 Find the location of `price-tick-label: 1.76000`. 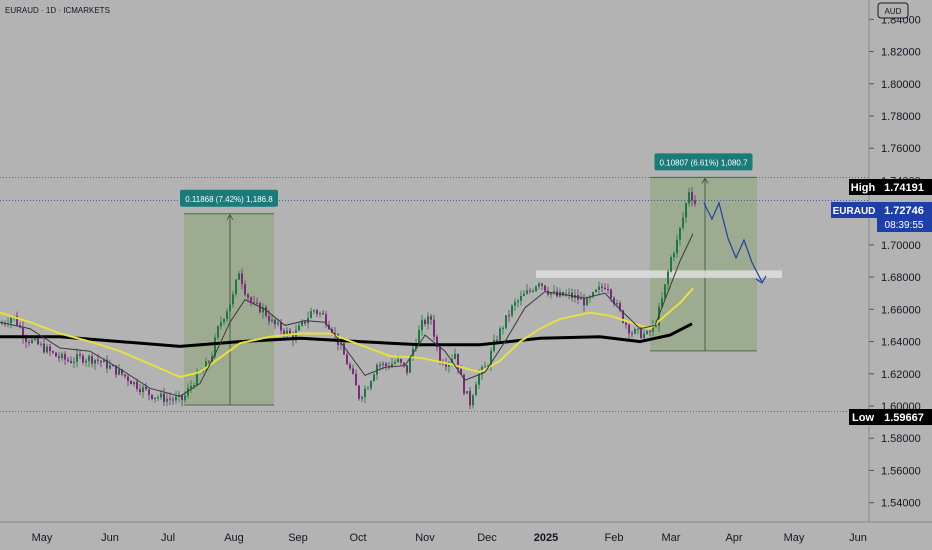

price-tick-label: 1.76000 is located at coordinates (901, 149).